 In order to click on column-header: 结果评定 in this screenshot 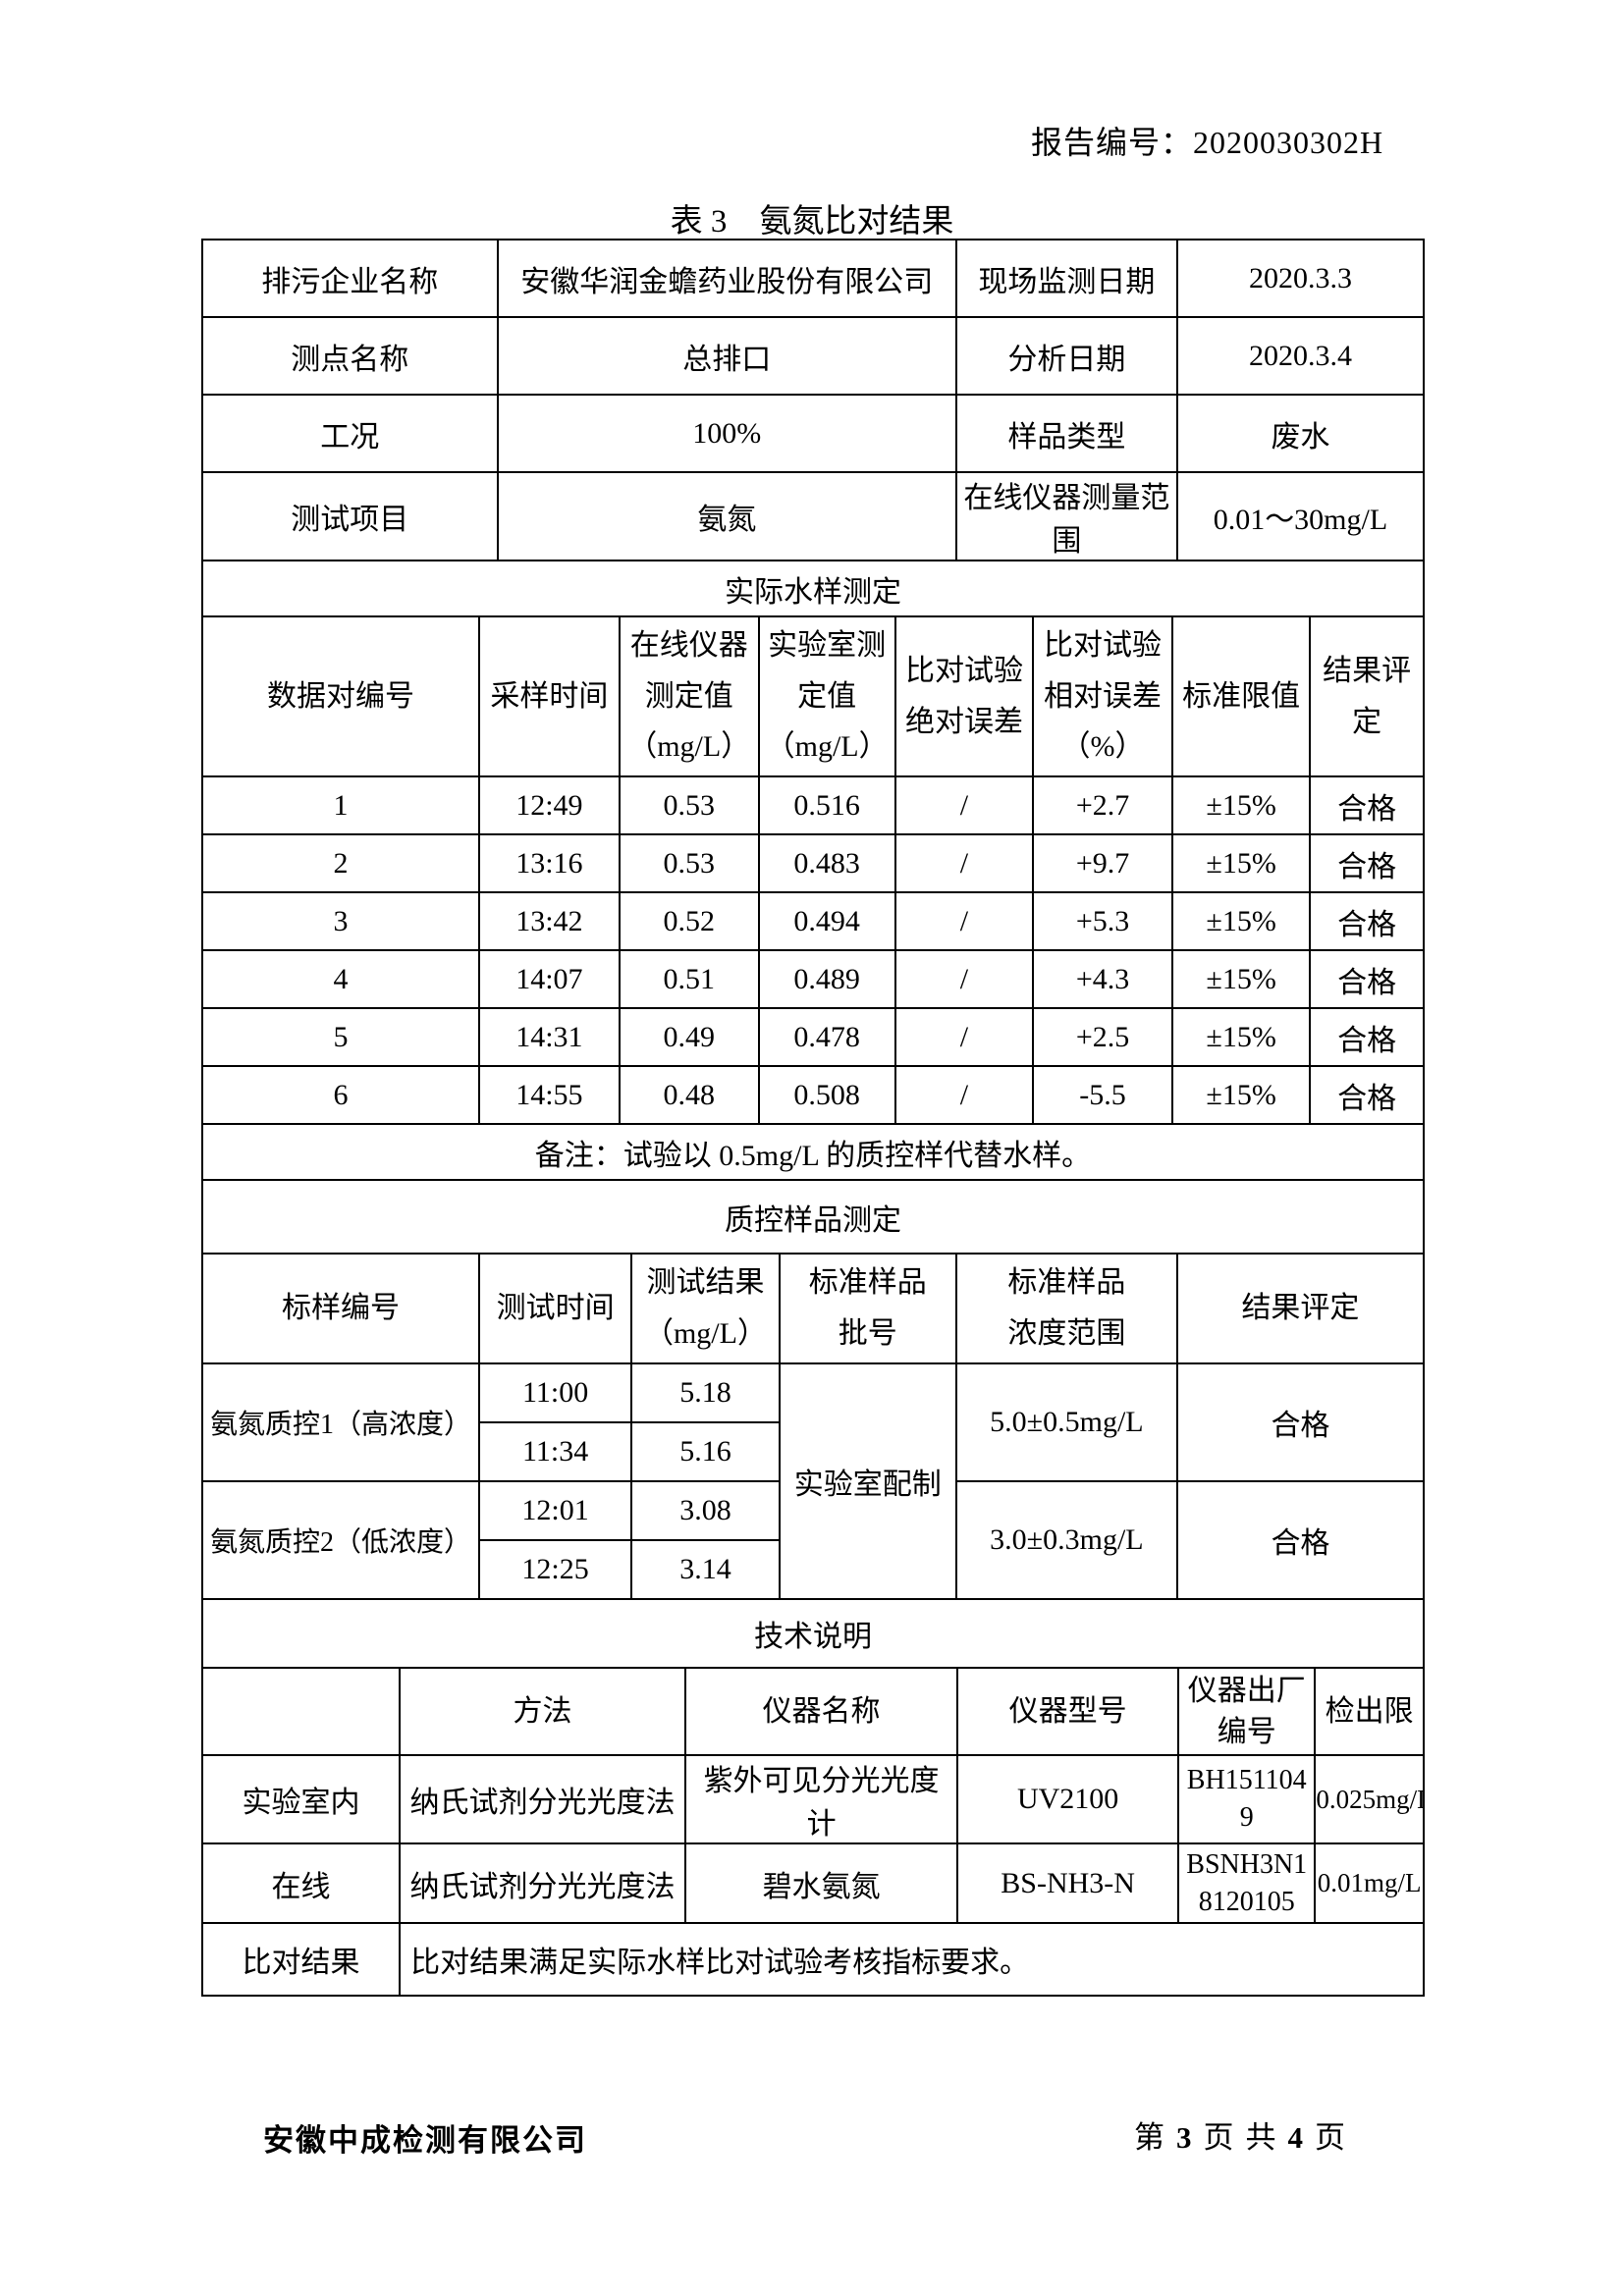, I will do `click(1301, 1310)`.